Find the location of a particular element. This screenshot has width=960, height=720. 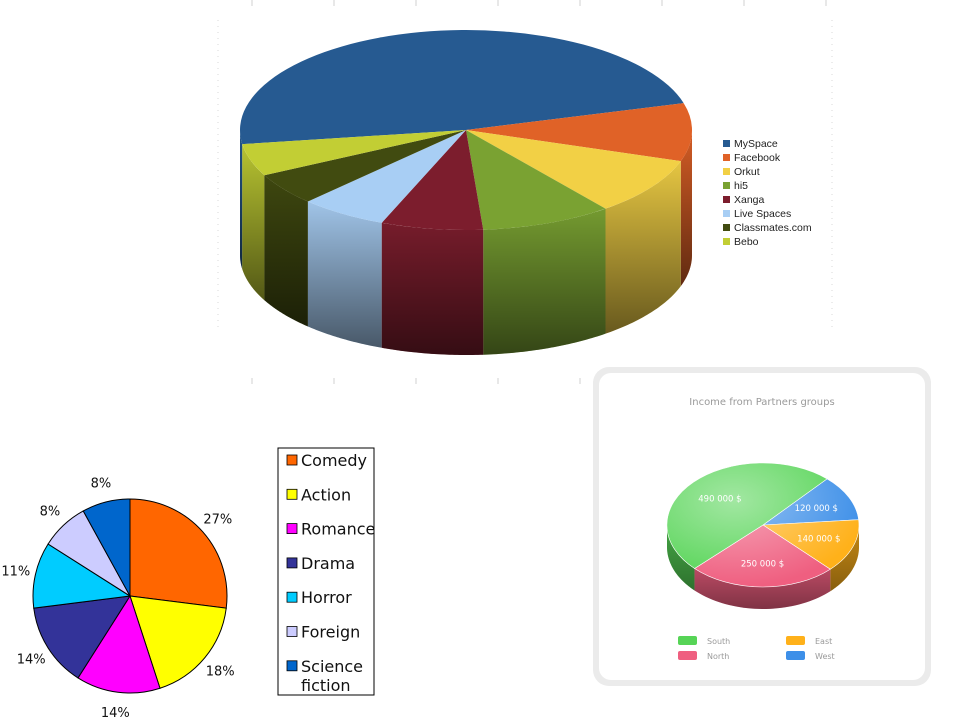

pie-side-facebook-shade is located at coordinates (686, 208).